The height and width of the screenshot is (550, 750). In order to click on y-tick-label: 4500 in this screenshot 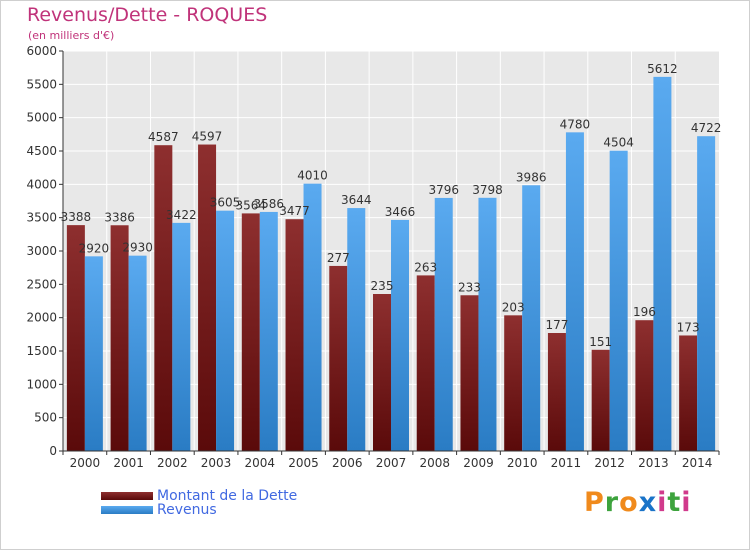, I will do `click(41, 151)`.